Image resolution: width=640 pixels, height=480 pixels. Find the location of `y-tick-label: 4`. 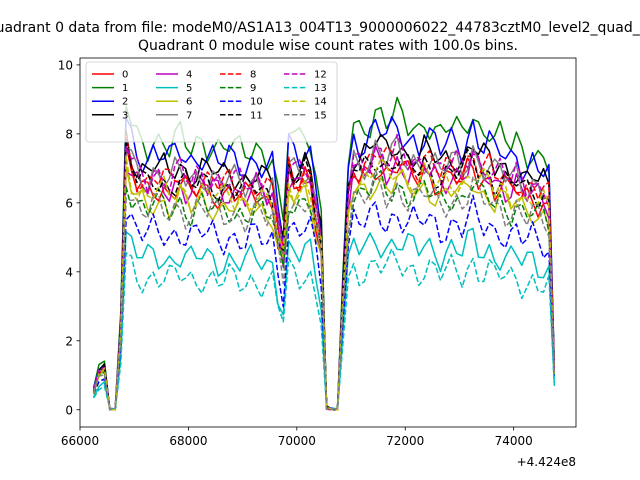

y-tick-label: 4 is located at coordinates (69, 272).